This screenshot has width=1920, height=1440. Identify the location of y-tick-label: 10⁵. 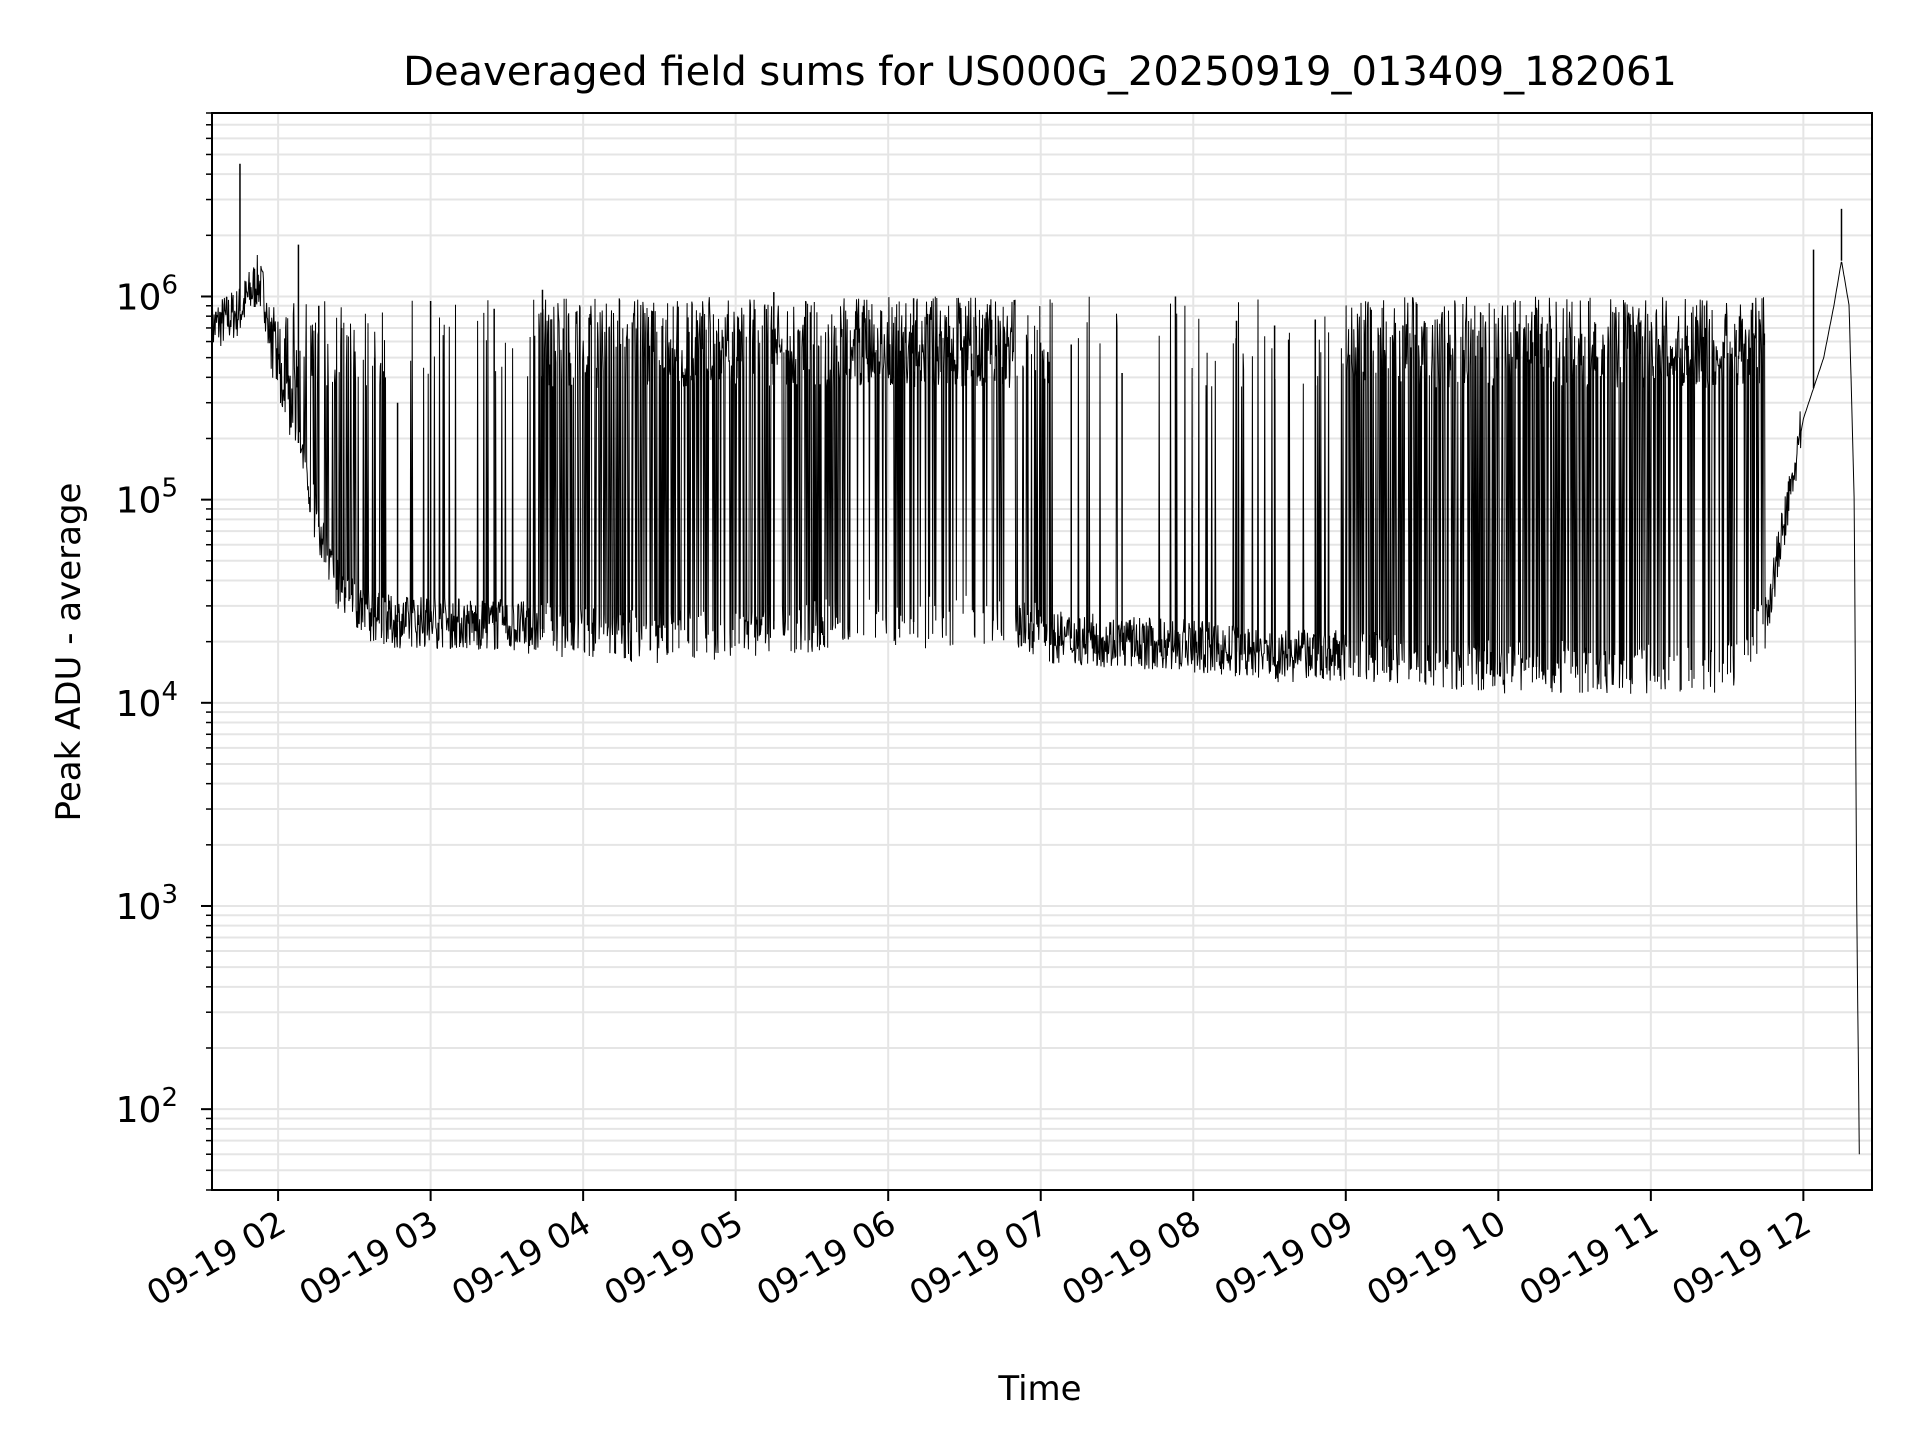
(147, 498).